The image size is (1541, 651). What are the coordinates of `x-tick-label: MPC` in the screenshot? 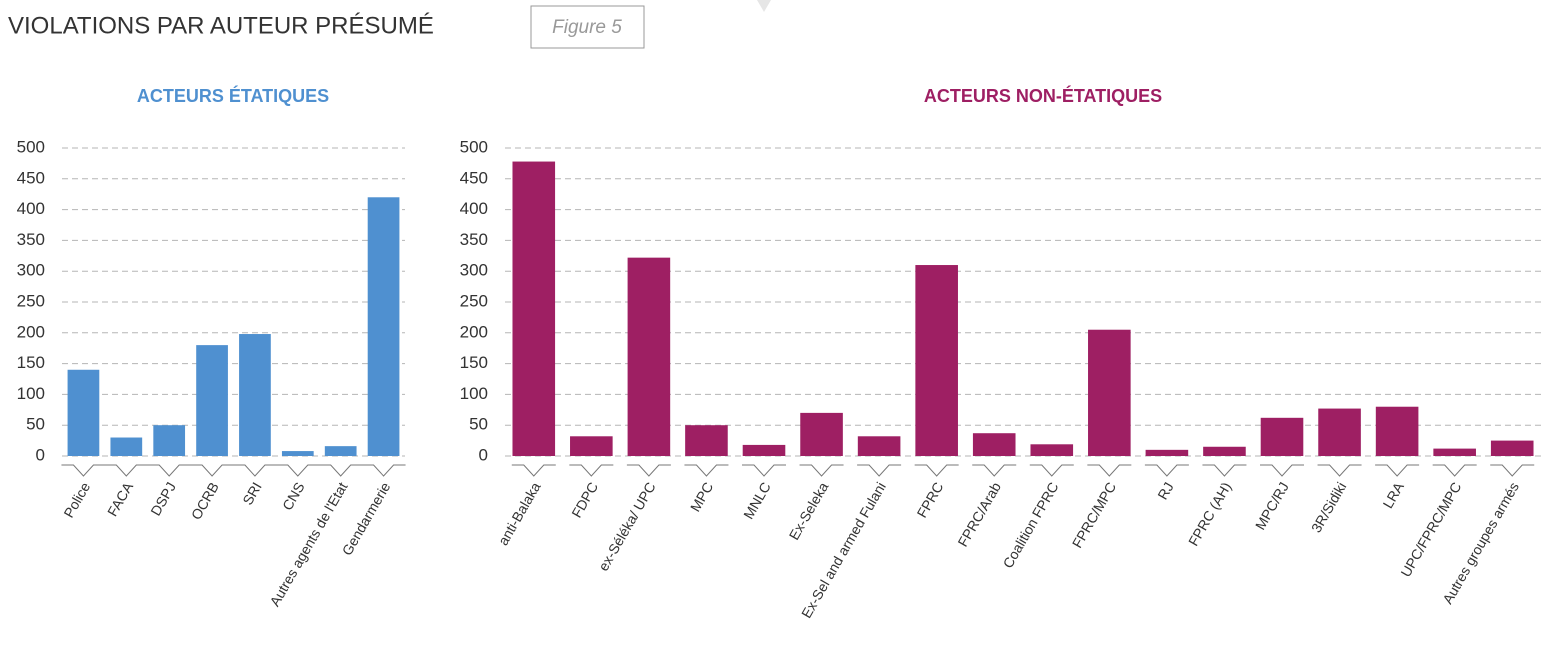 It's located at (701, 496).